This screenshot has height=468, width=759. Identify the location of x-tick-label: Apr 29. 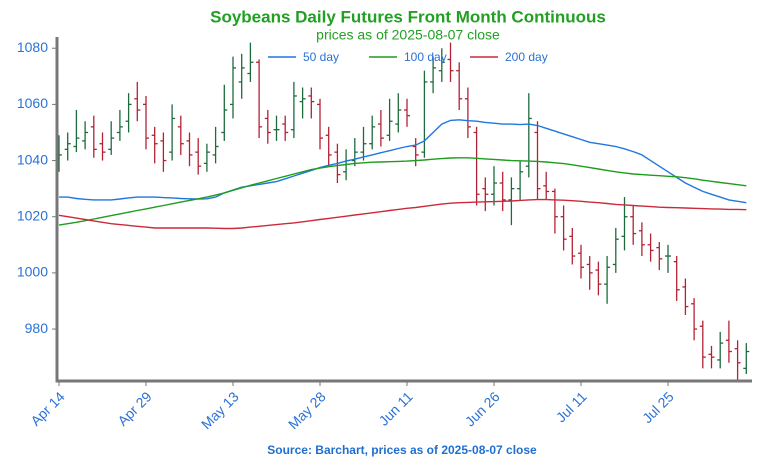
(134, 408).